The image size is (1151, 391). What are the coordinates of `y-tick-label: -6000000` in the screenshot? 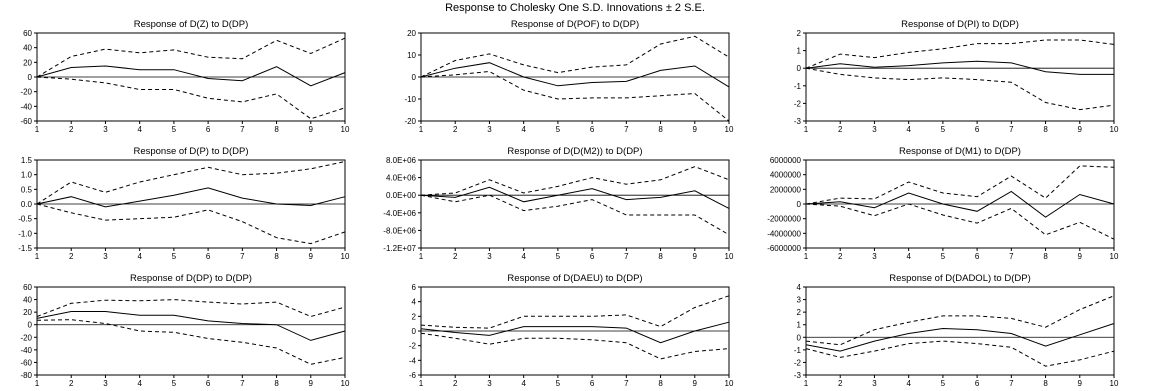 It's located at (784, 248).